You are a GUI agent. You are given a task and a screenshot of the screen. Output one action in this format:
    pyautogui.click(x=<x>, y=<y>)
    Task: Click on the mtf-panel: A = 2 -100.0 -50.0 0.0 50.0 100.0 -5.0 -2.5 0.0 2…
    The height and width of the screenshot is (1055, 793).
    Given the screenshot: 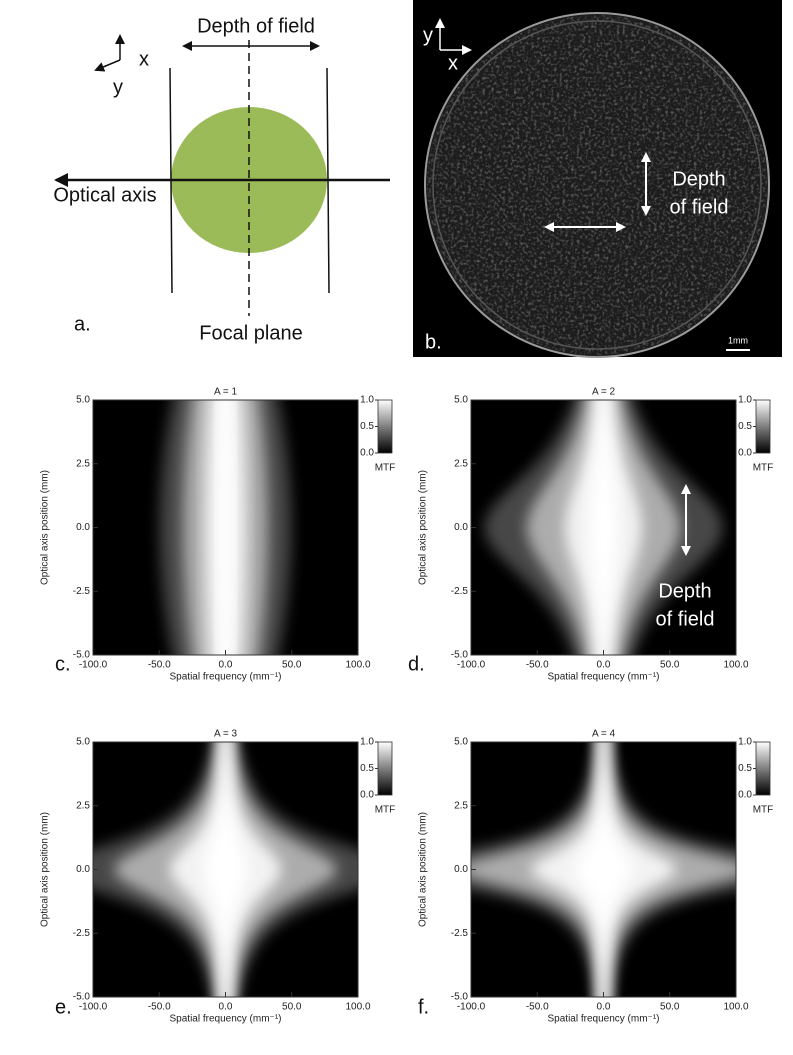 What is the action you would take?
    pyautogui.click(x=590, y=535)
    